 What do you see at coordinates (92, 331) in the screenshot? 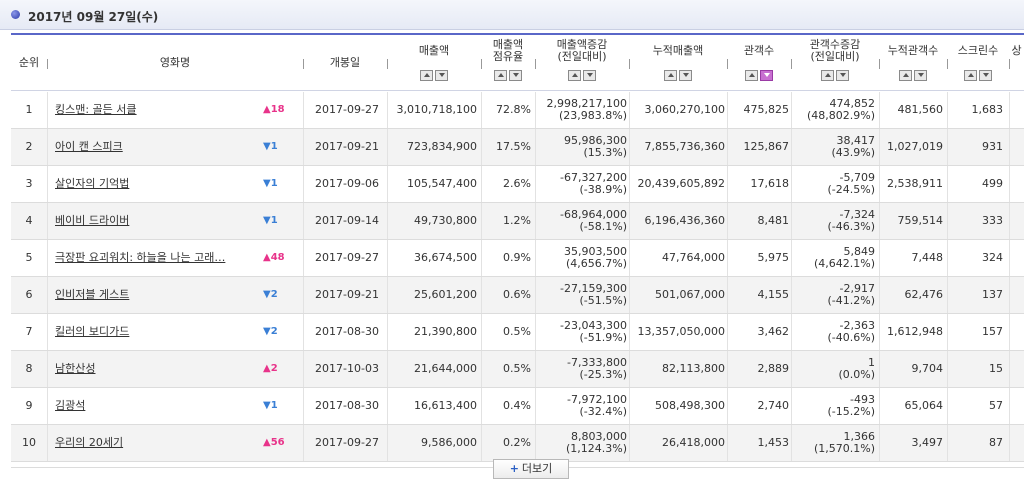
I see `movie-title-link: 킬러의 보디가드` at bounding box center [92, 331].